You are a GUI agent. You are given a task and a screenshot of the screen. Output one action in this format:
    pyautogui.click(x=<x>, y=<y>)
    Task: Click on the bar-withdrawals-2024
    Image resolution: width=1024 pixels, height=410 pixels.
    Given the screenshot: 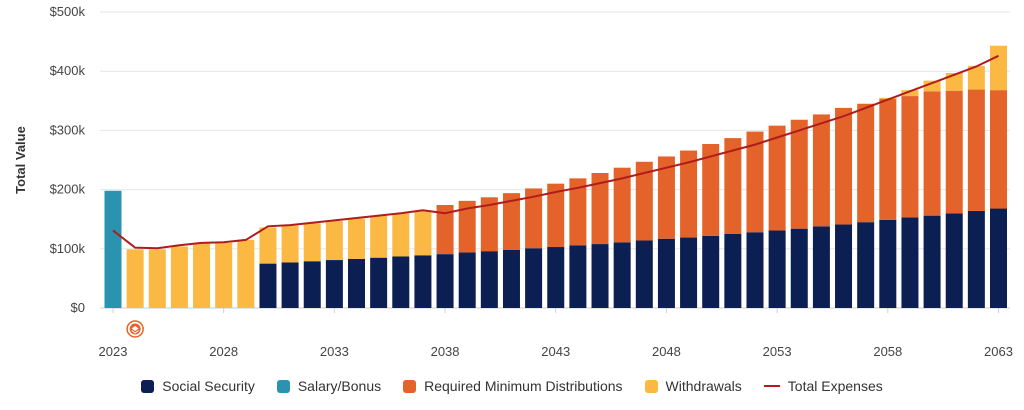 What is the action you would take?
    pyautogui.click(x=135, y=278)
    